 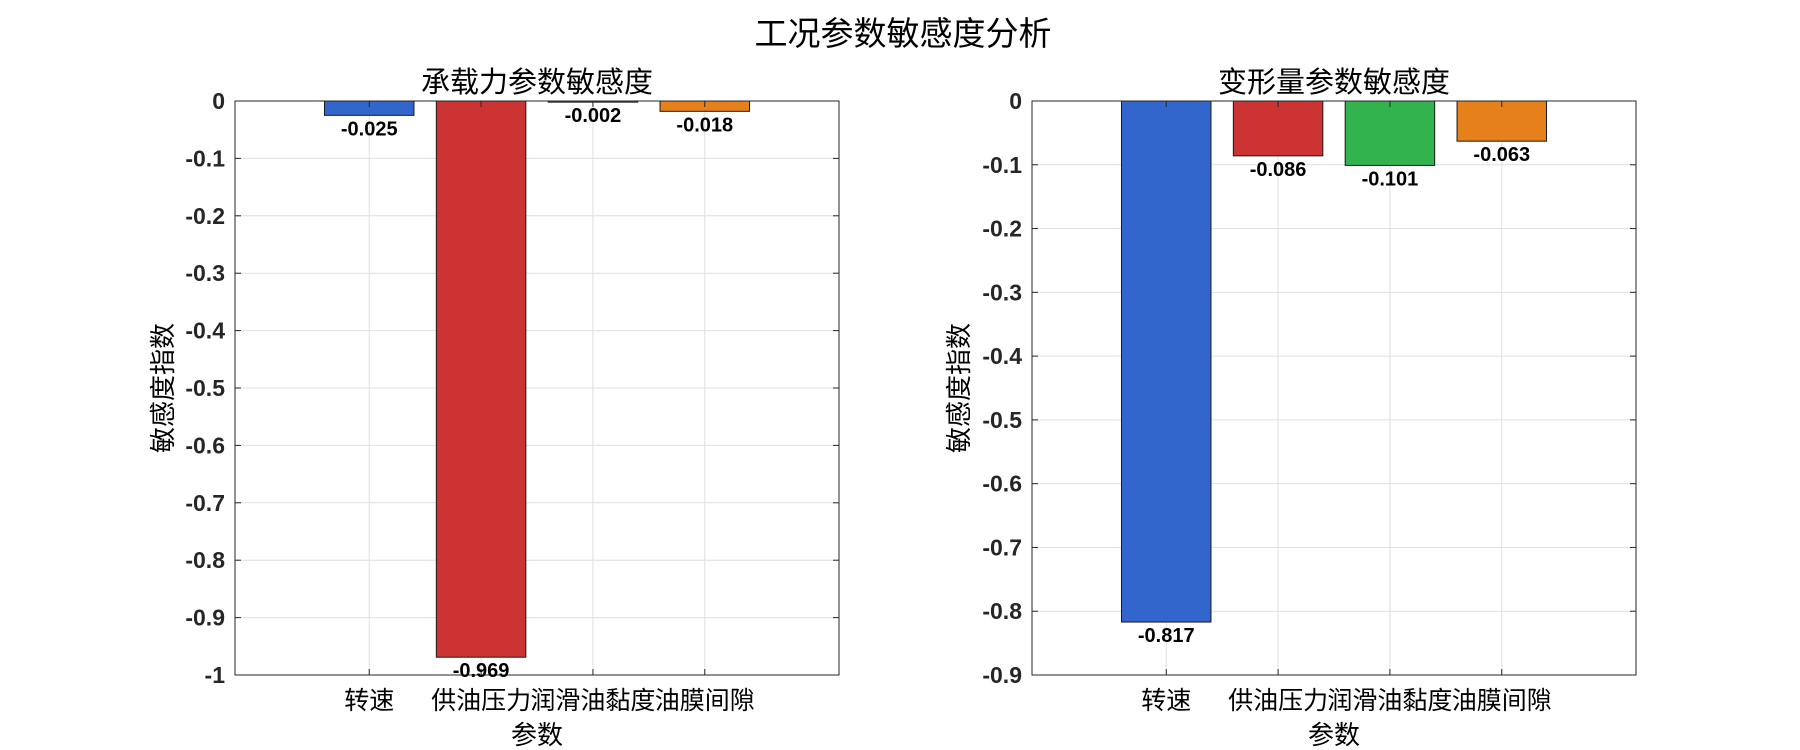 I want to click on y-tick-label: -1, so click(x=215, y=675).